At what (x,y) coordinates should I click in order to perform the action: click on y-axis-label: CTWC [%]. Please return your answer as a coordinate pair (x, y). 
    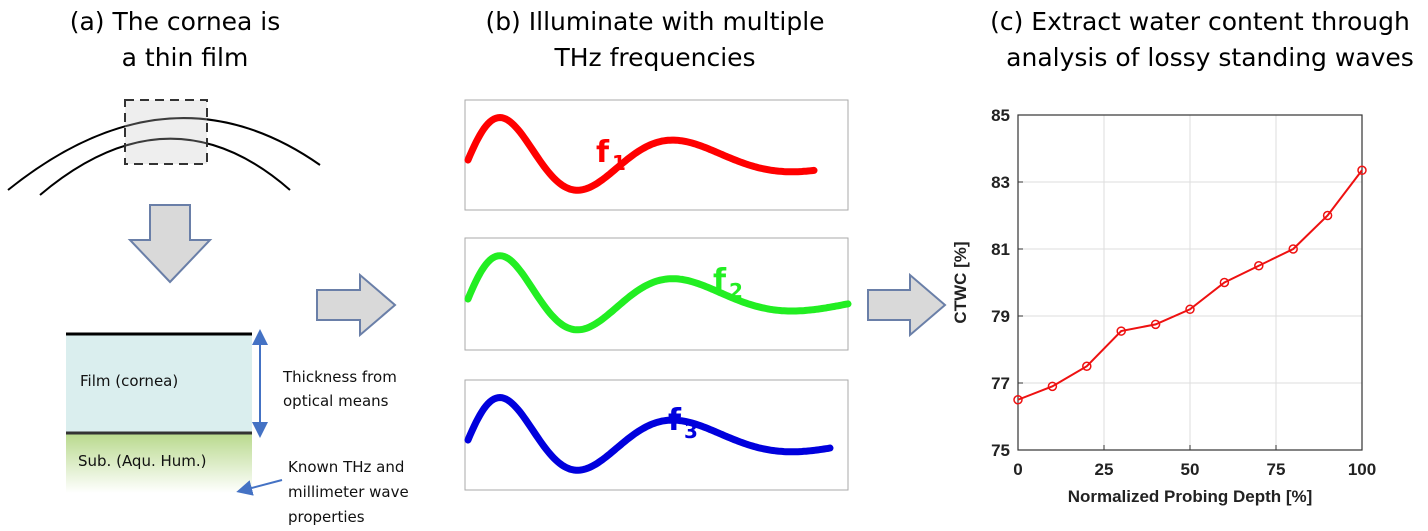
    Looking at the image, I should click on (960, 282).